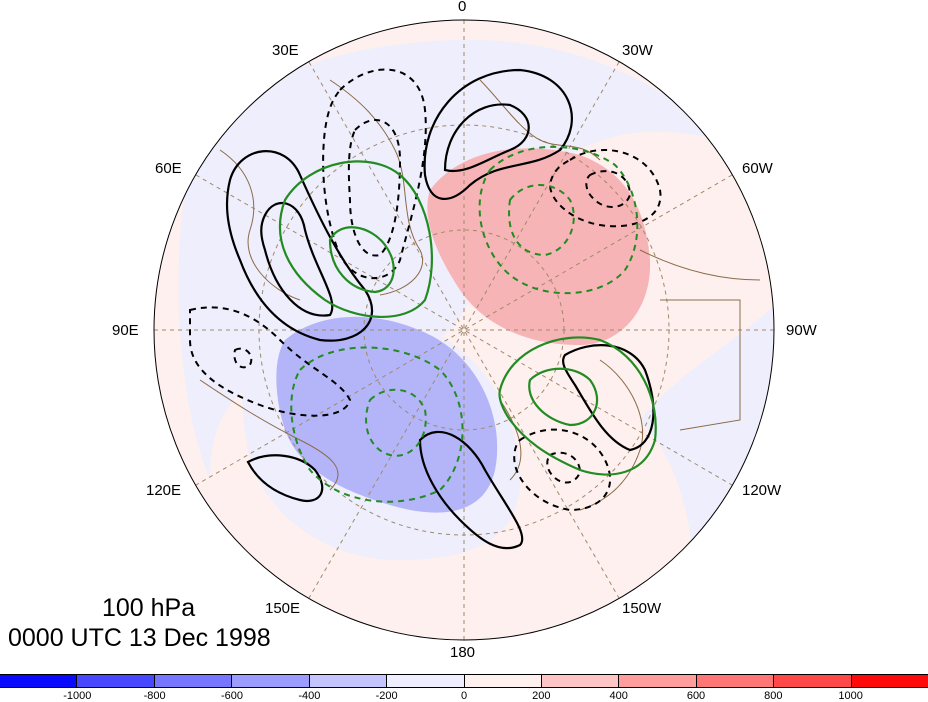 The image size is (928, 702). What do you see at coordinates (387, 414) in the screenshot?
I see `negative-anomaly` at bounding box center [387, 414].